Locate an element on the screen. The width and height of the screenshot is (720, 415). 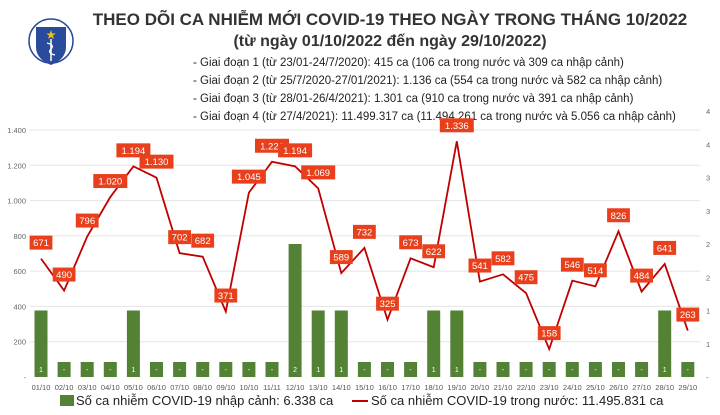
x-axis-tick-label: 17/10 is located at coordinates (410, 387).